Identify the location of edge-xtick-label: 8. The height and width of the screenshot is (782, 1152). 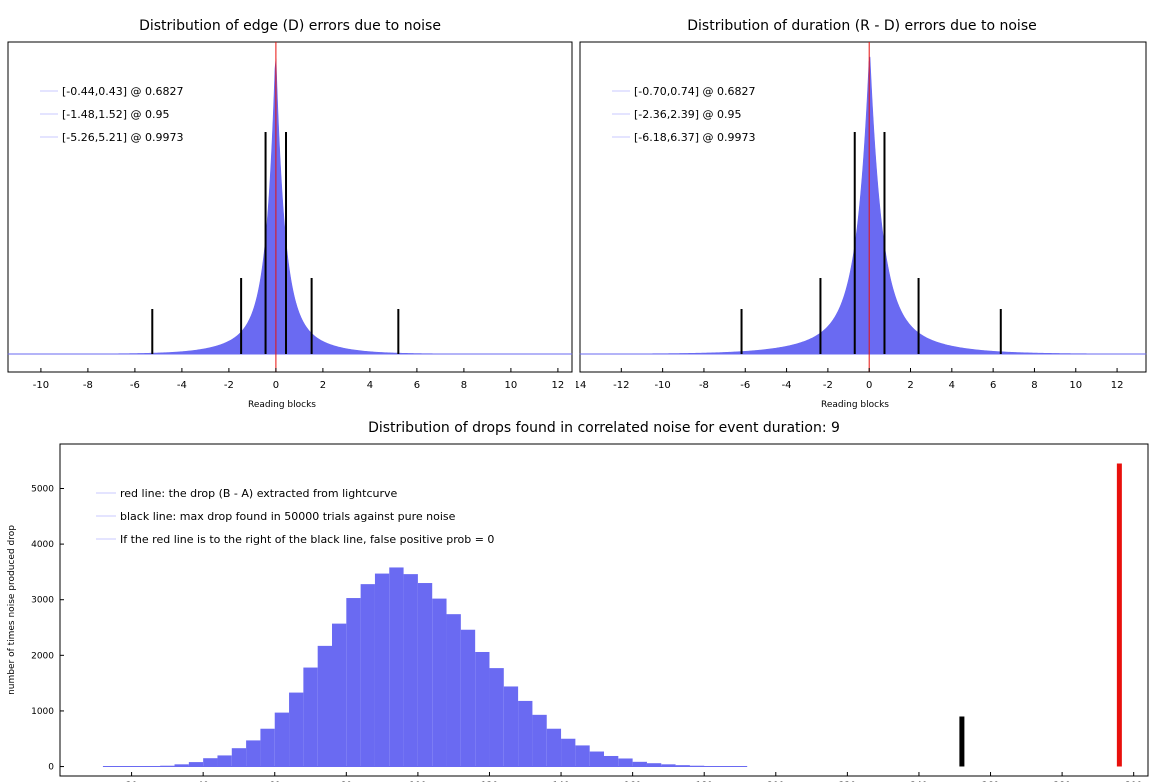
(464, 385).